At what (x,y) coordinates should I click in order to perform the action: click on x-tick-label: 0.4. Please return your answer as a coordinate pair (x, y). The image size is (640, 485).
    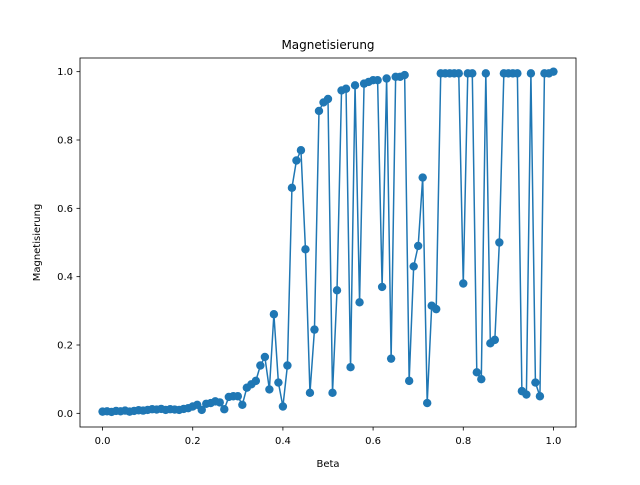
    Looking at the image, I should click on (283, 441).